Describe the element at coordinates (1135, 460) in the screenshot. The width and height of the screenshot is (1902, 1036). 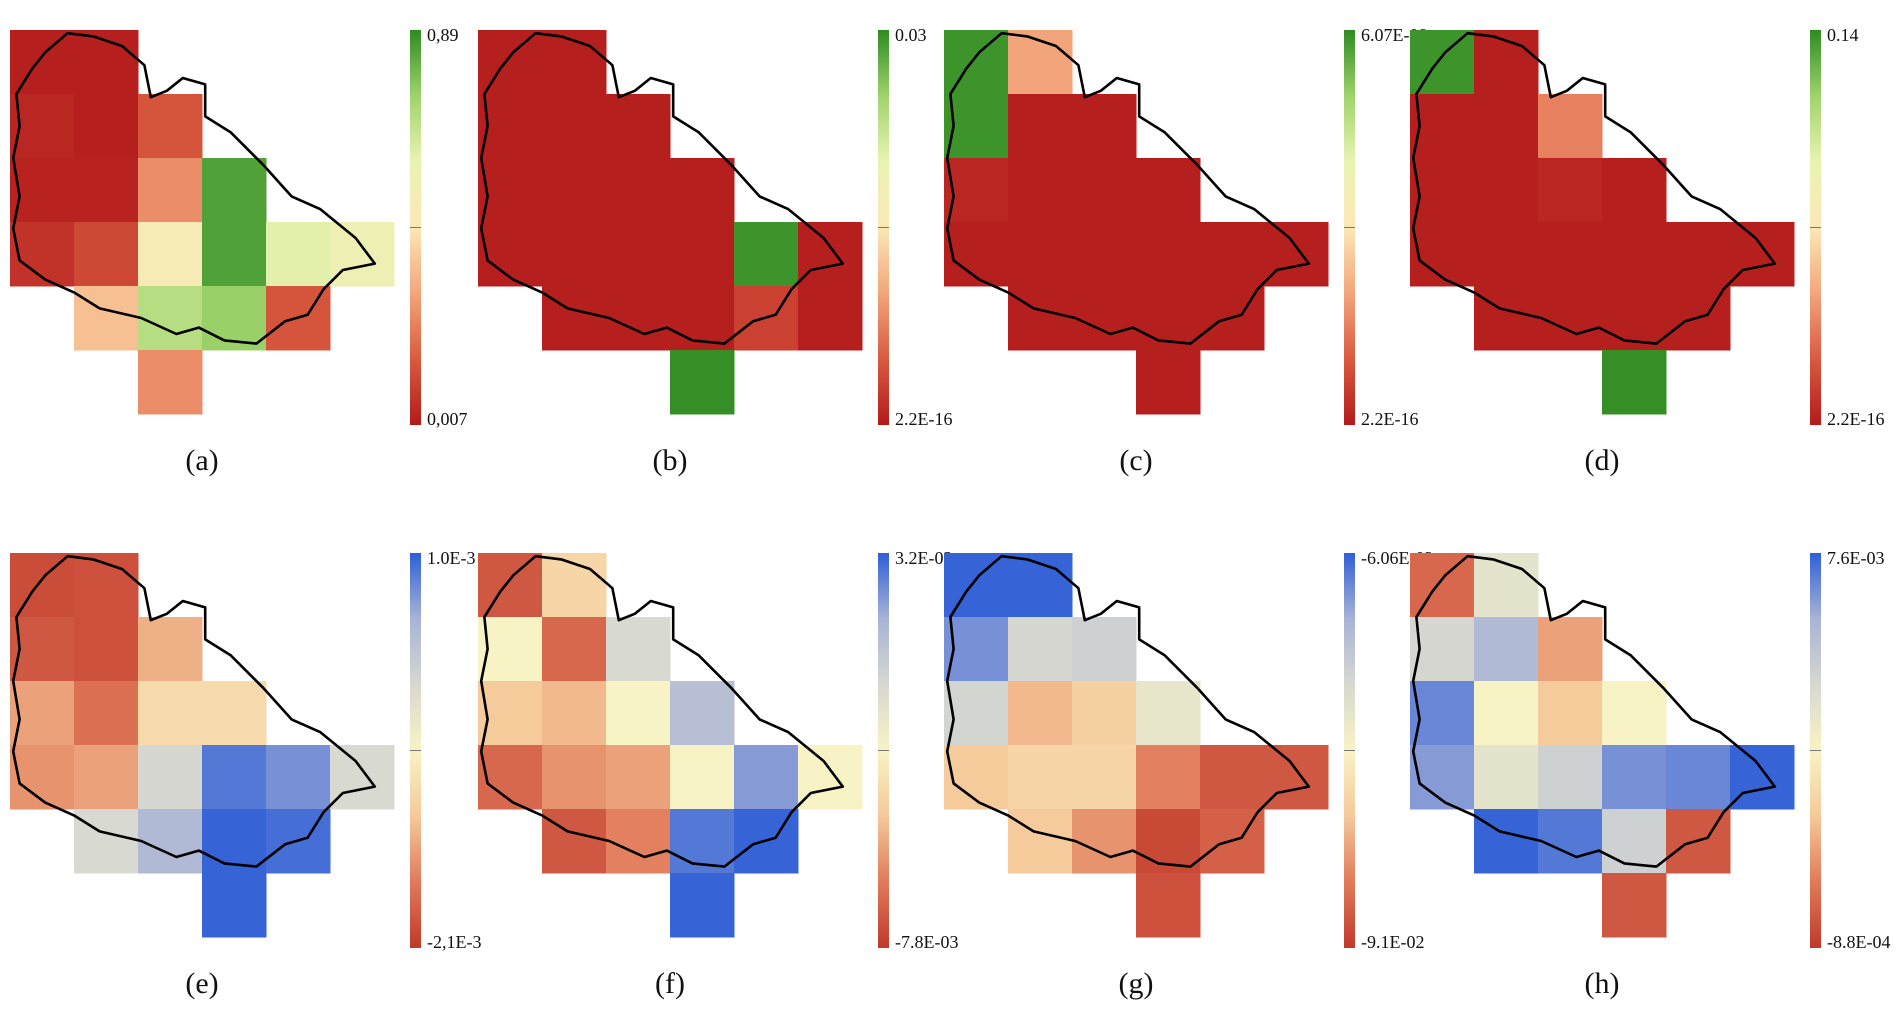
I see `panel-caption: (c)` at that location.